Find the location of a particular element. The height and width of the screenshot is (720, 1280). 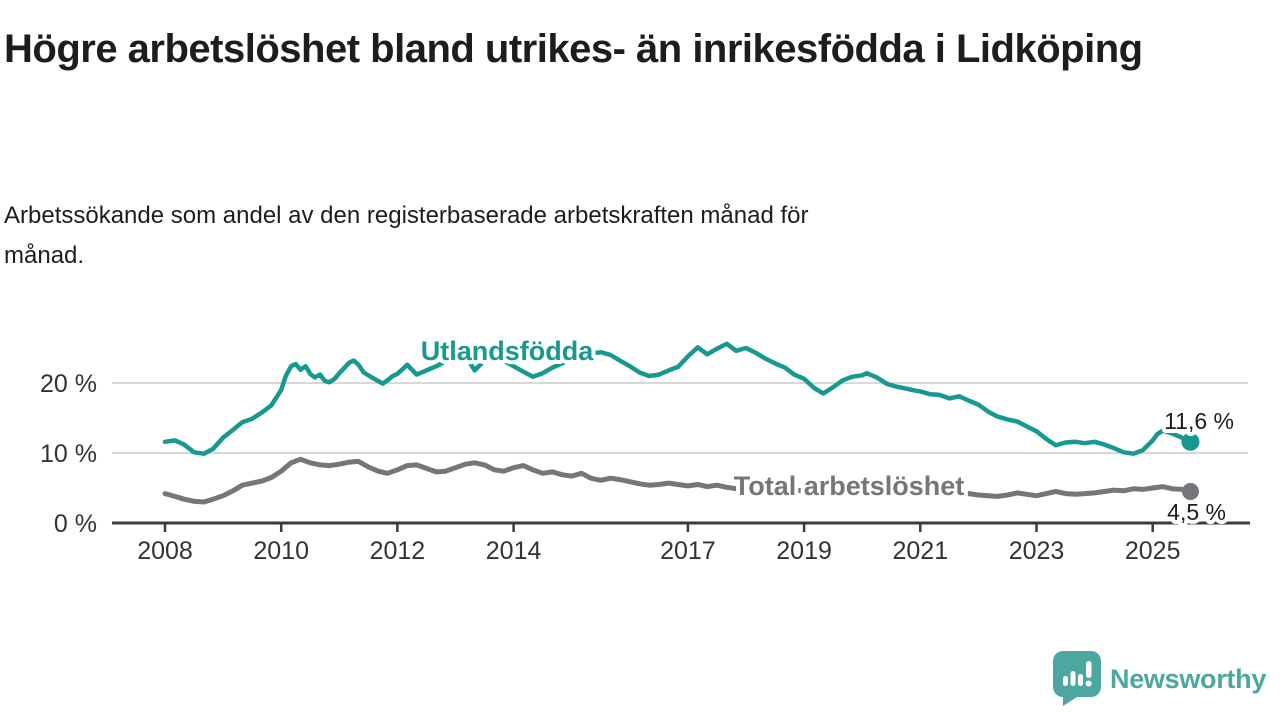

logo-bar-tall is located at coordinates (1073, 678).